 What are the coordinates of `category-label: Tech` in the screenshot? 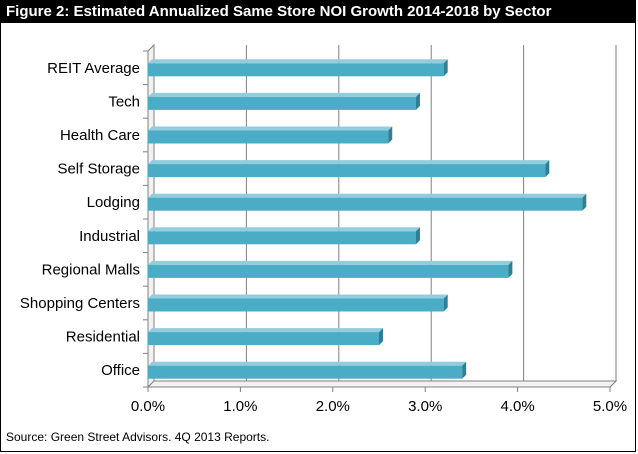 It's located at (124, 101).